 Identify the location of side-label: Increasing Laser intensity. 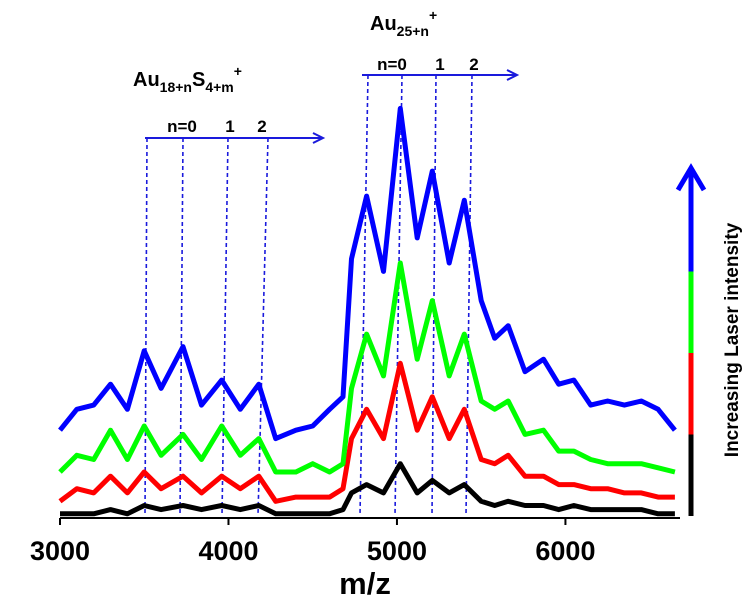
(732, 339).